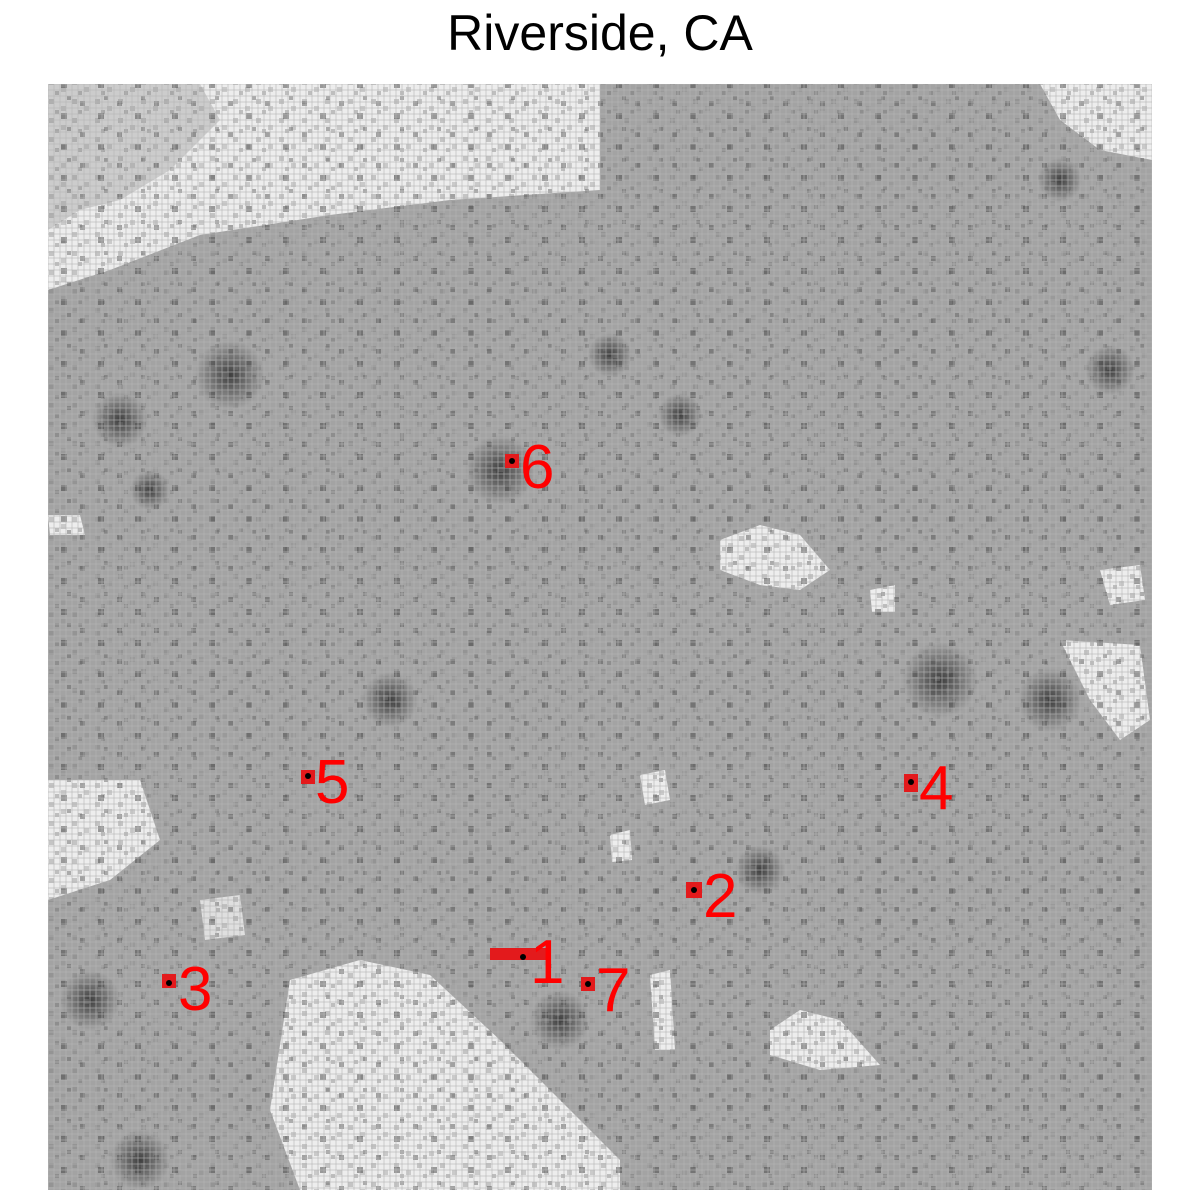 Image resolution: width=1200 pixels, height=1200 pixels. What do you see at coordinates (169, 983) in the screenshot?
I see `marker-3-point` at bounding box center [169, 983].